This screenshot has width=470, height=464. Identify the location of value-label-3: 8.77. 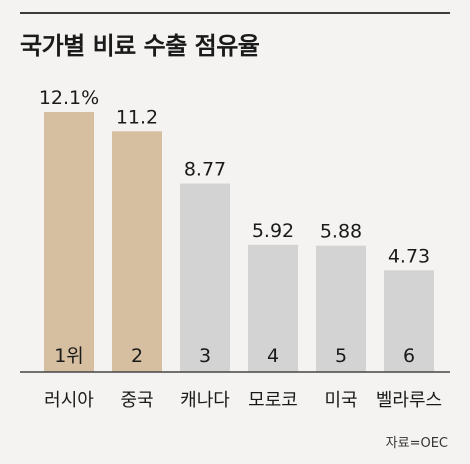
(205, 170).